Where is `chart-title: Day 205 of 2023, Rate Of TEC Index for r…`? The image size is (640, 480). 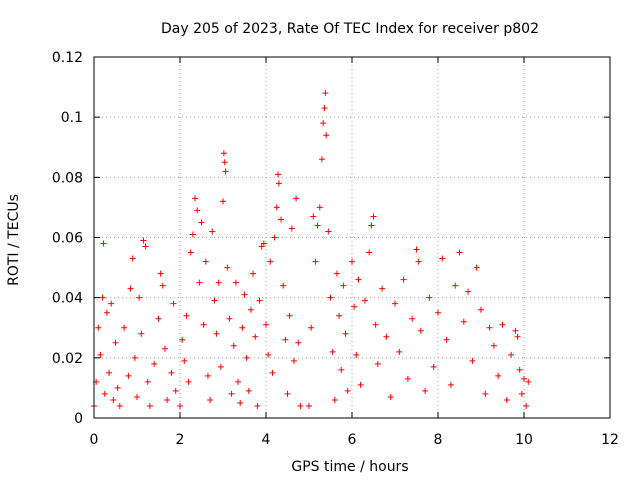
chart-title: Day 205 of 2023, Rate Of TEC Index for r… is located at coordinates (350, 29).